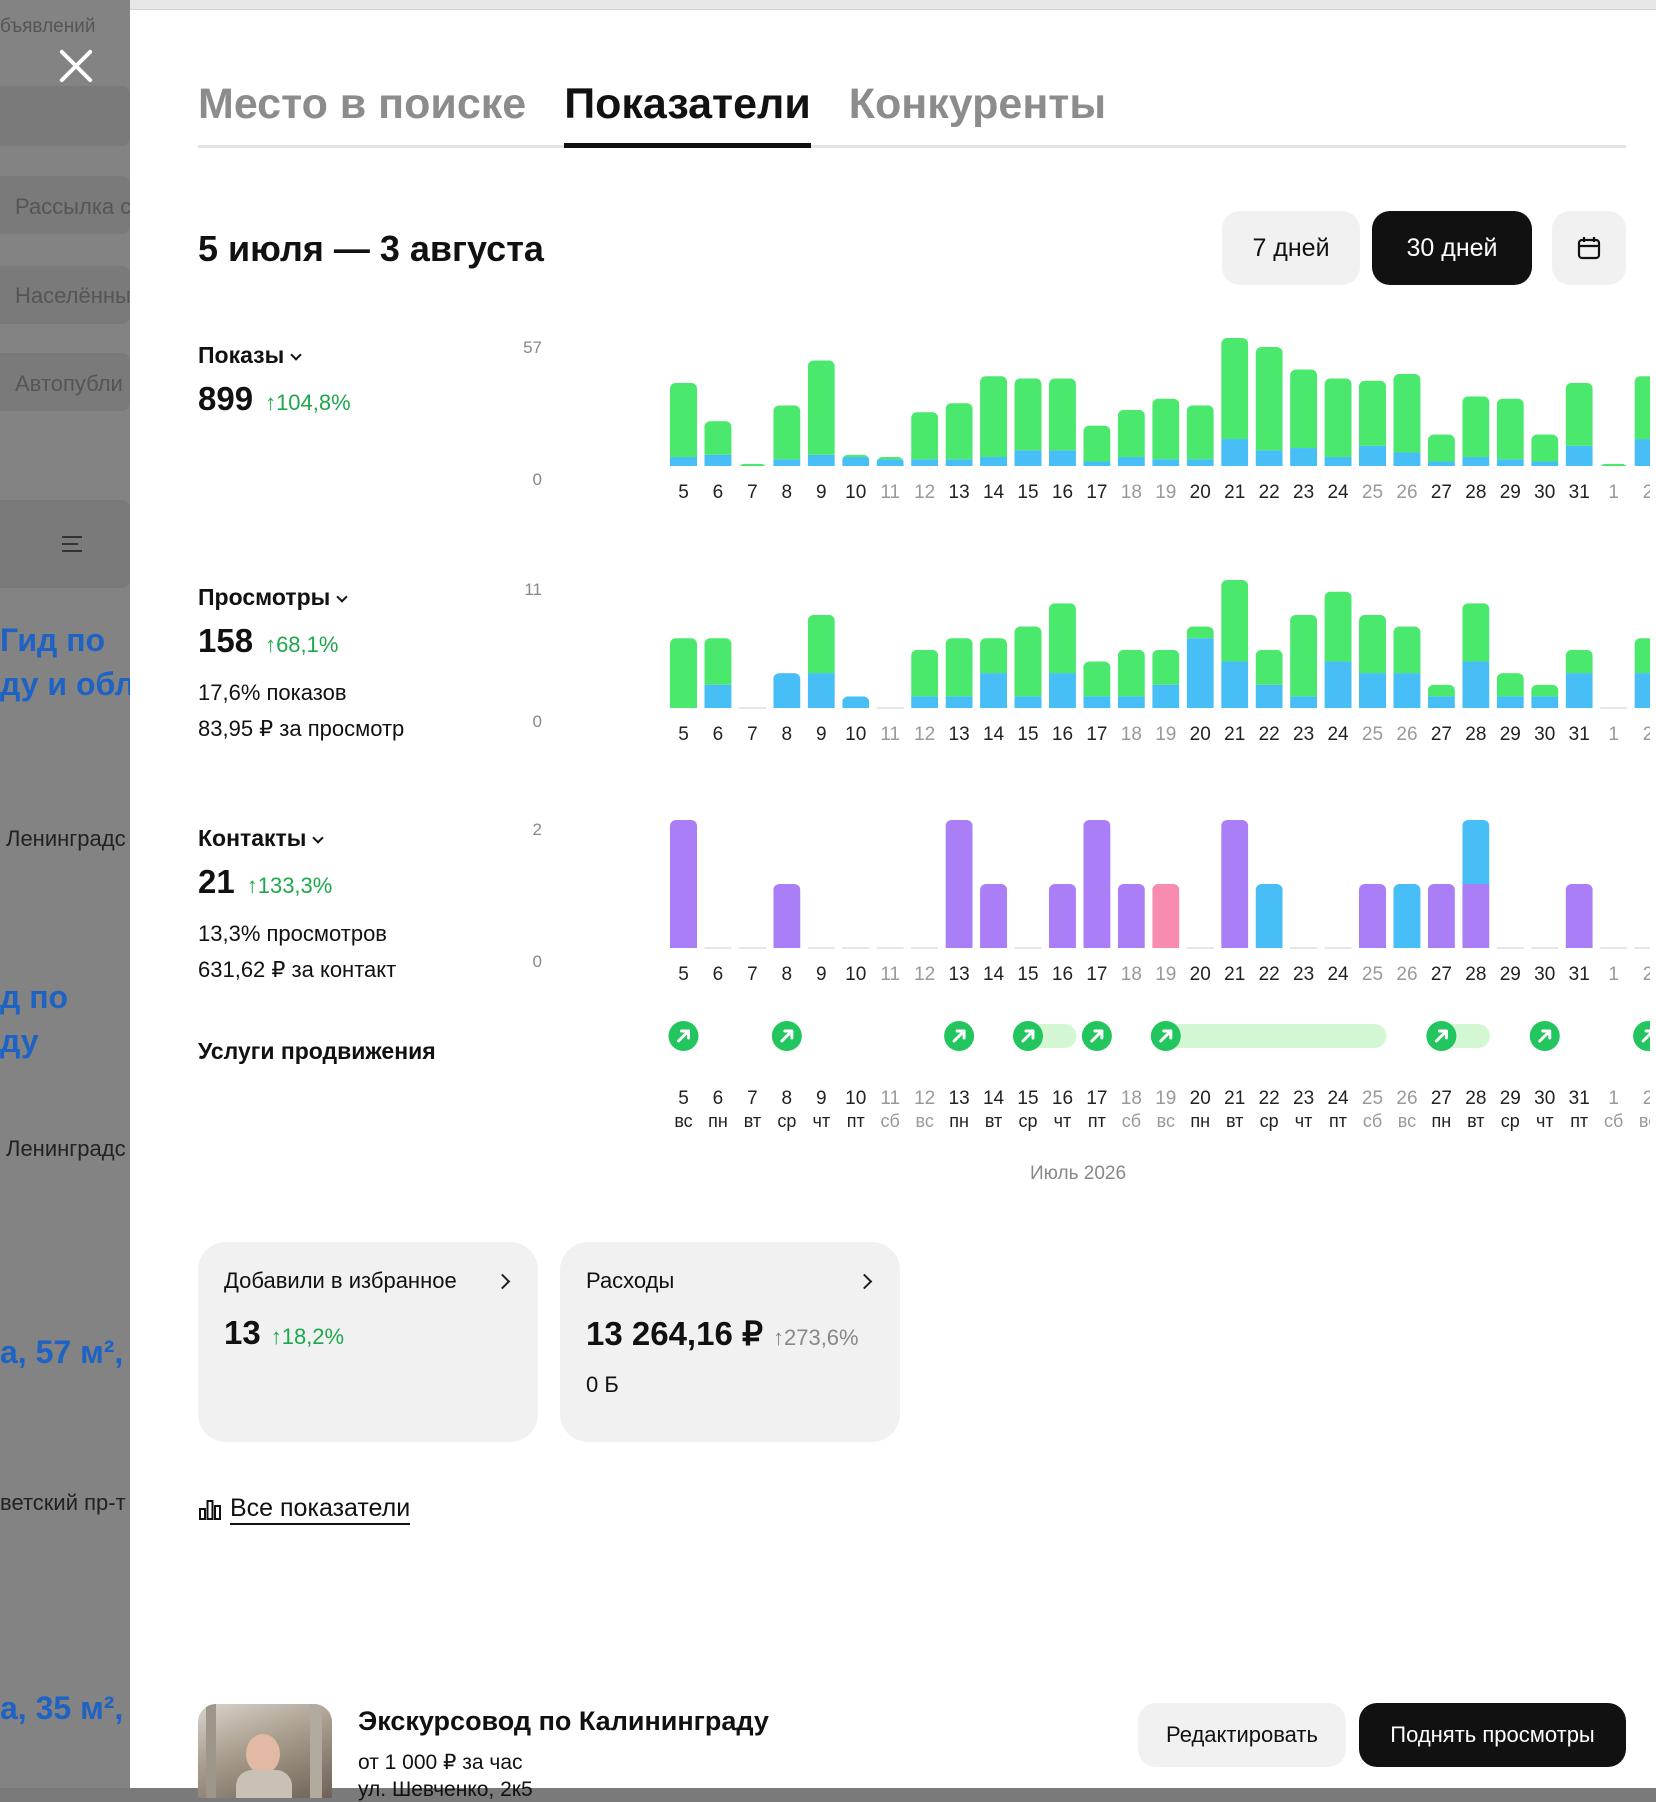  Describe the element at coordinates (368, 1342) in the screenshot. I see `favorites-card: Добавили в избранное 13 ↑18,2%` at that location.